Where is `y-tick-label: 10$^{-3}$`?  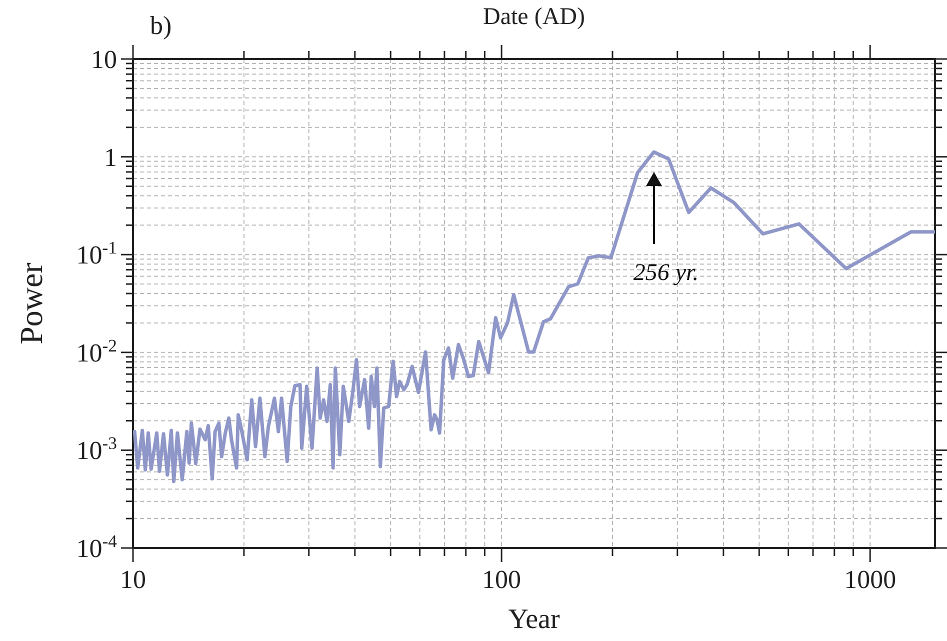 y-tick-label: 10$^{-3}$ is located at coordinates (97, 449).